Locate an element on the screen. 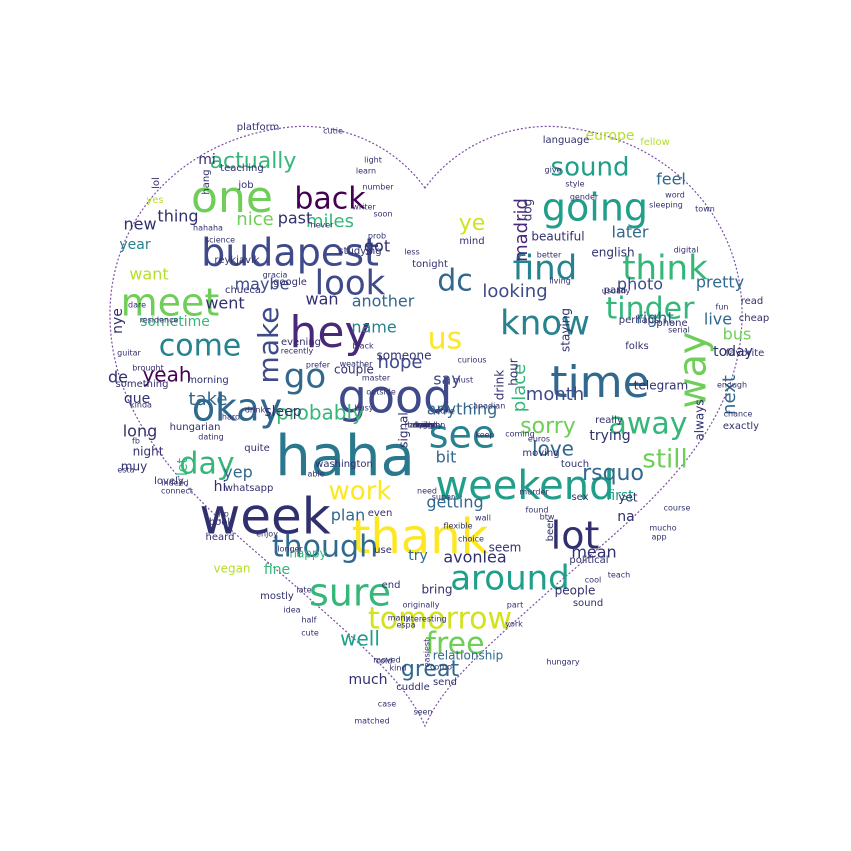 The height and width of the screenshot is (851, 851). word-favorite: favorite is located at coordinates (745, 353).